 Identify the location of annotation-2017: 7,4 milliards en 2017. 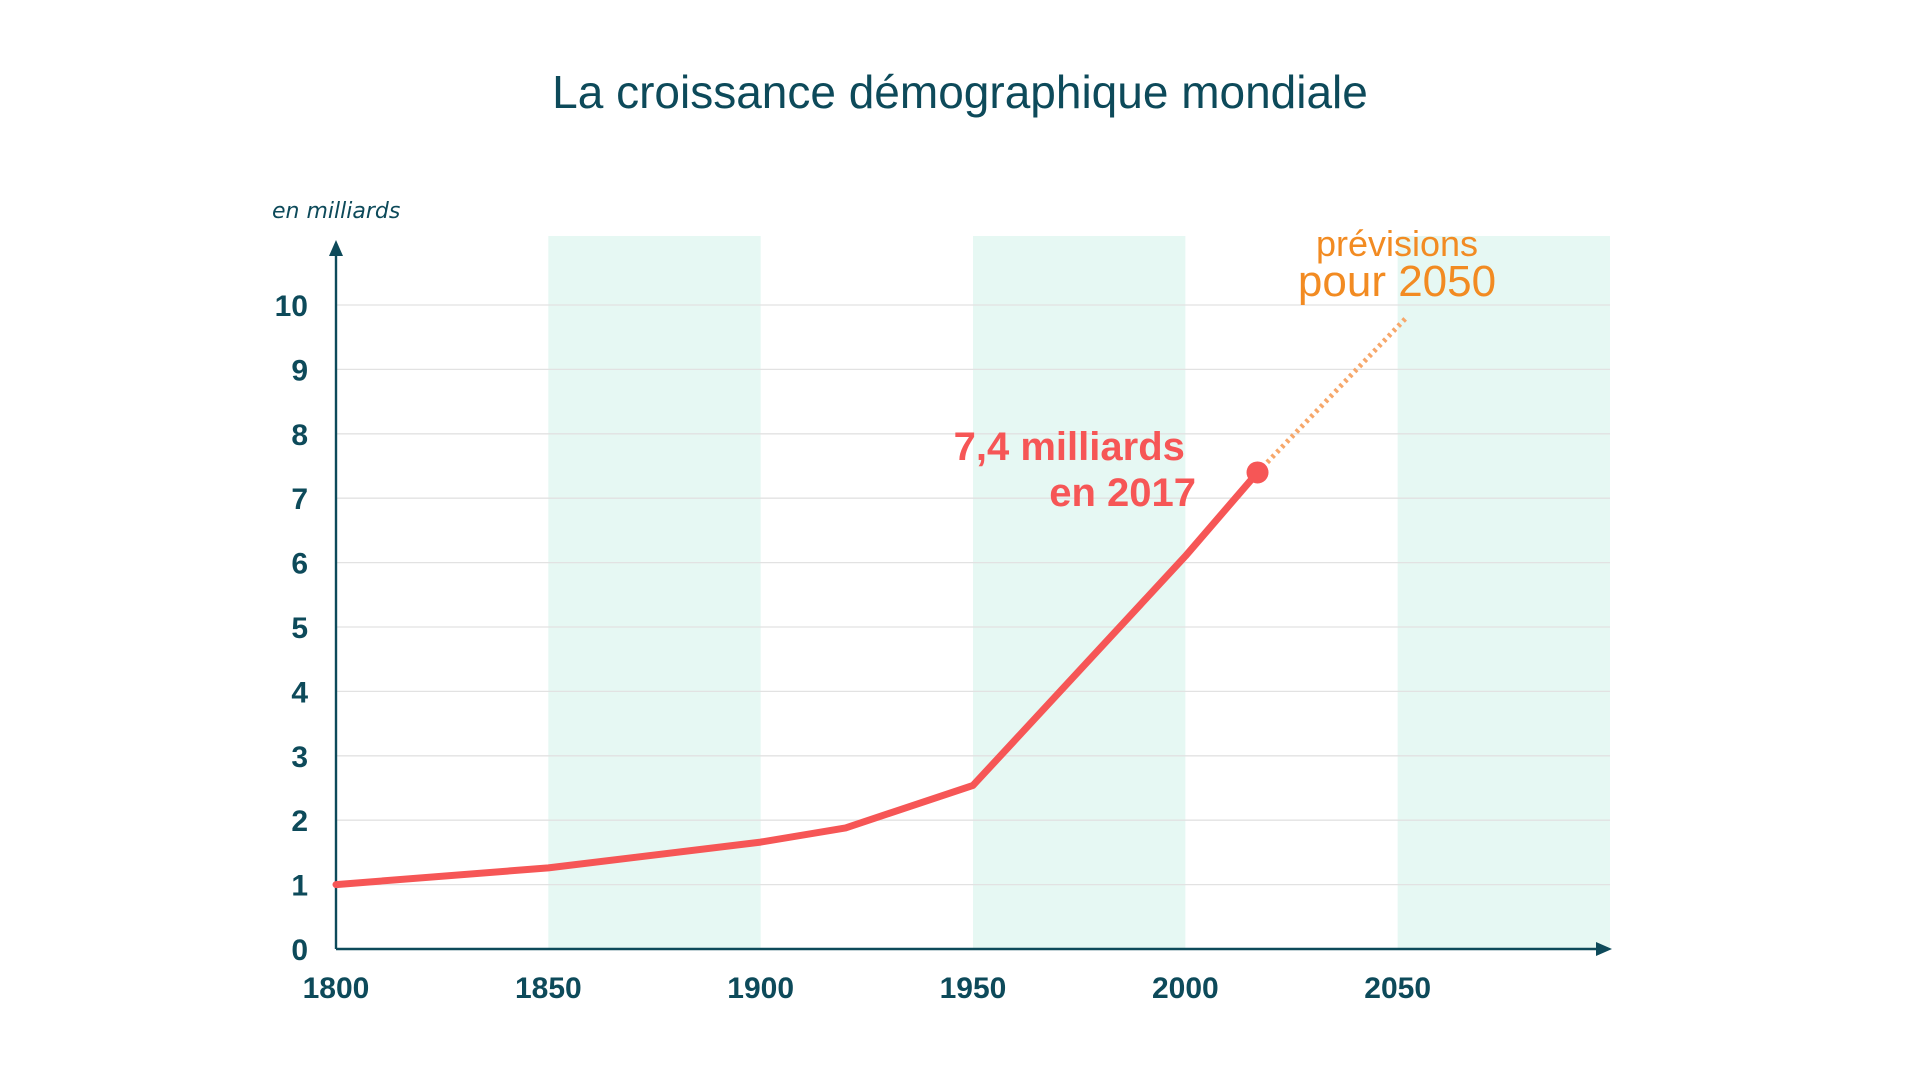
(1075, 470).